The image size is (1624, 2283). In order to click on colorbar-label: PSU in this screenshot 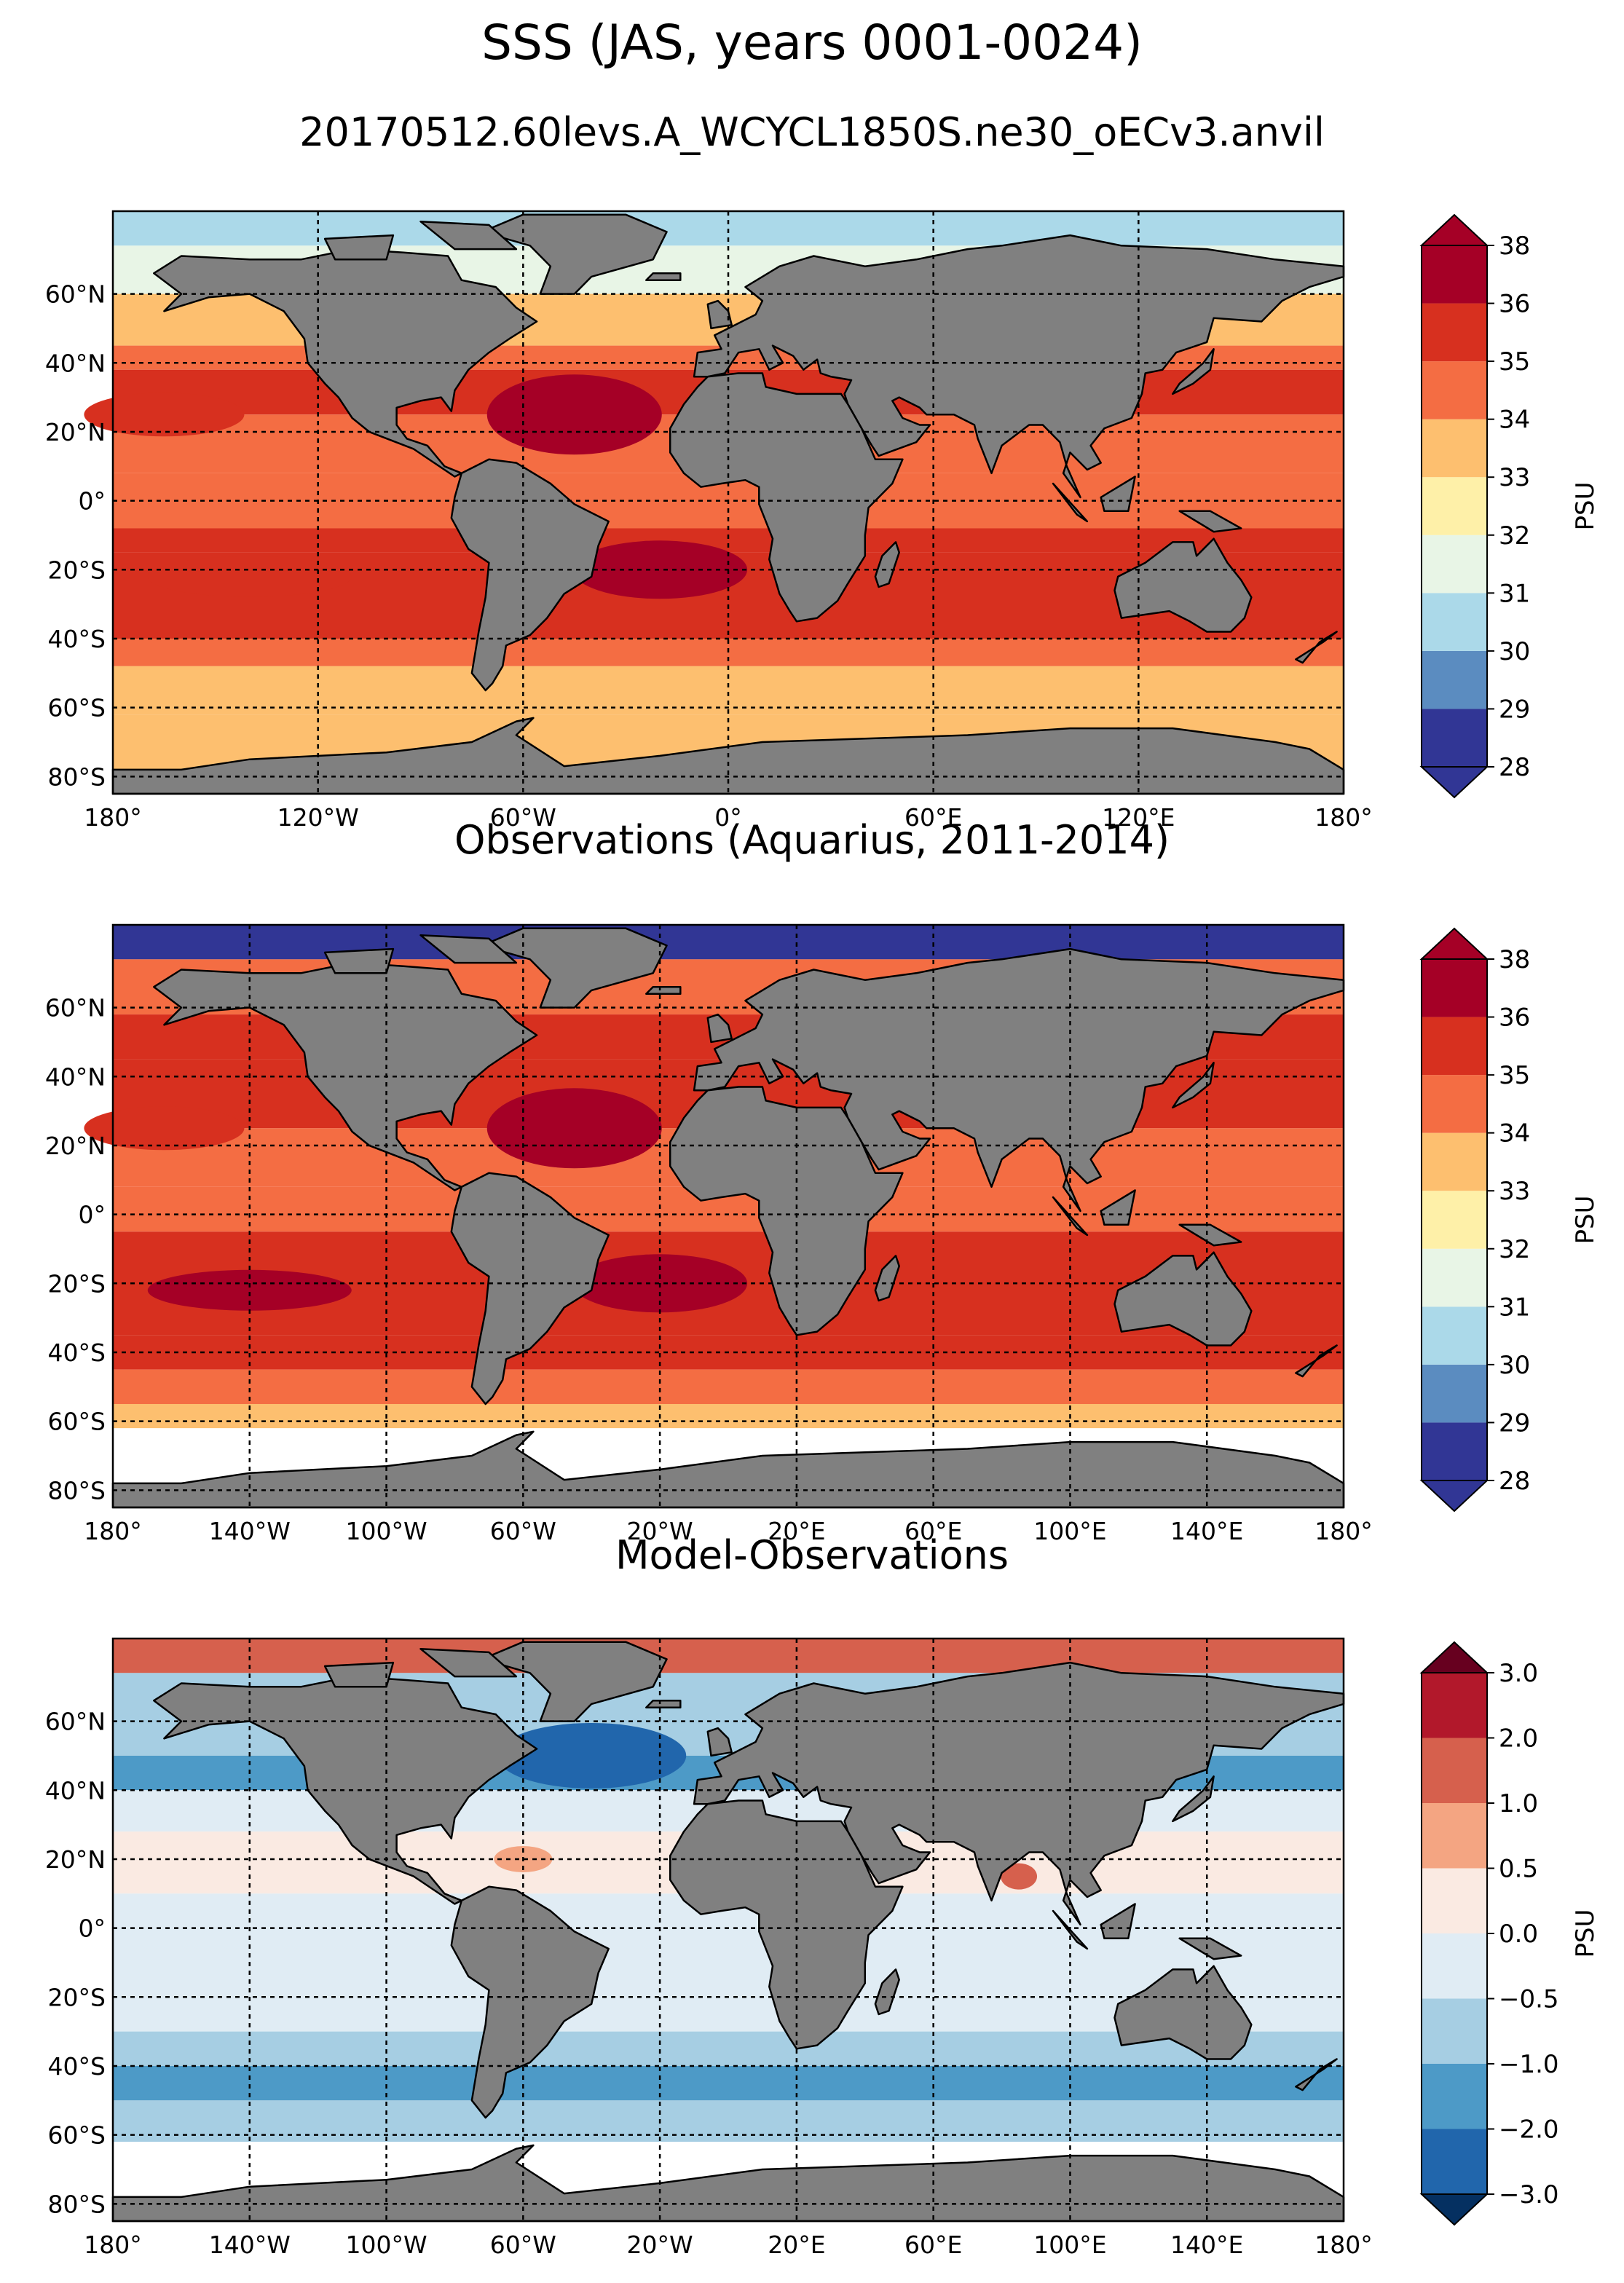, I will do `click(1585, 1933)`.